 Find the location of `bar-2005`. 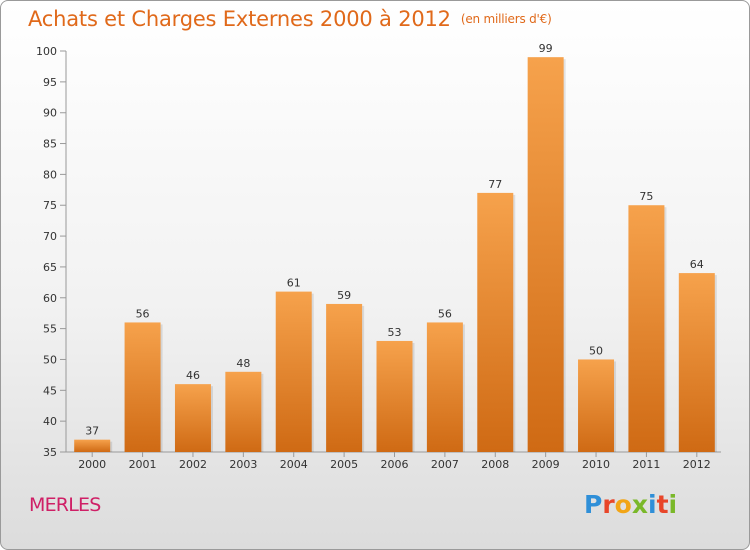

bar-2005 is located at coordinates (344, 377).